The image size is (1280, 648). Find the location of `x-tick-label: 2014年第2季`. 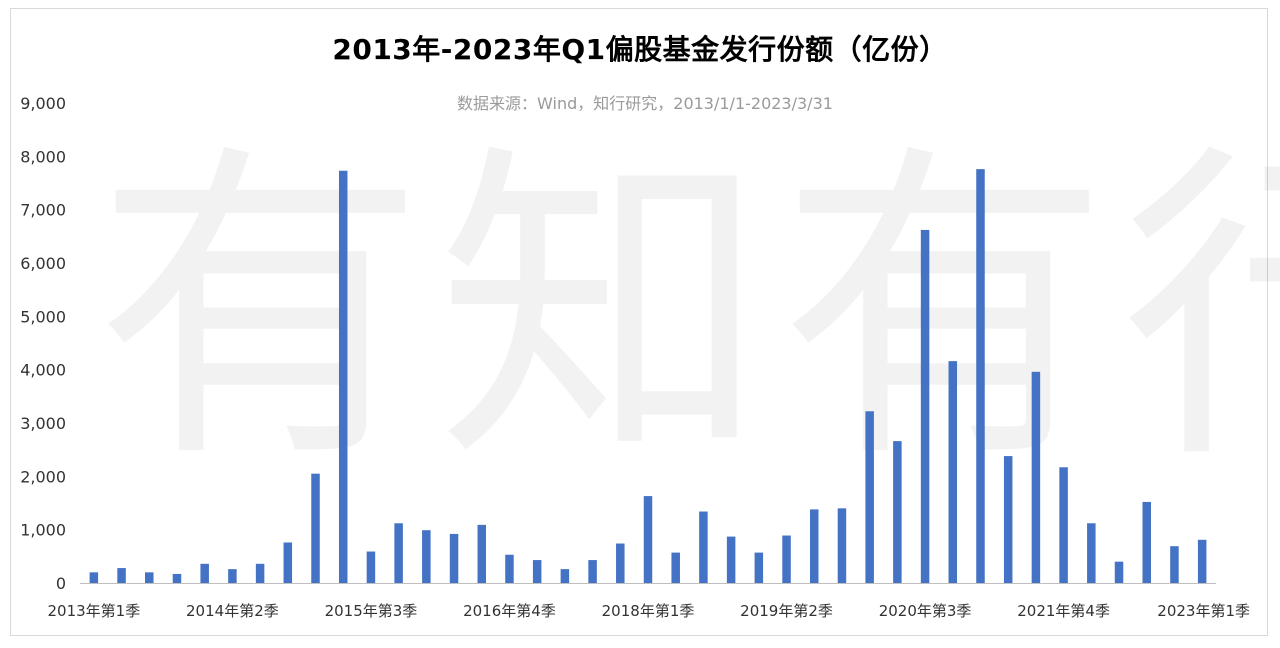

x-tick-label: 2014年第2季 is located at coordinates (232, 611).